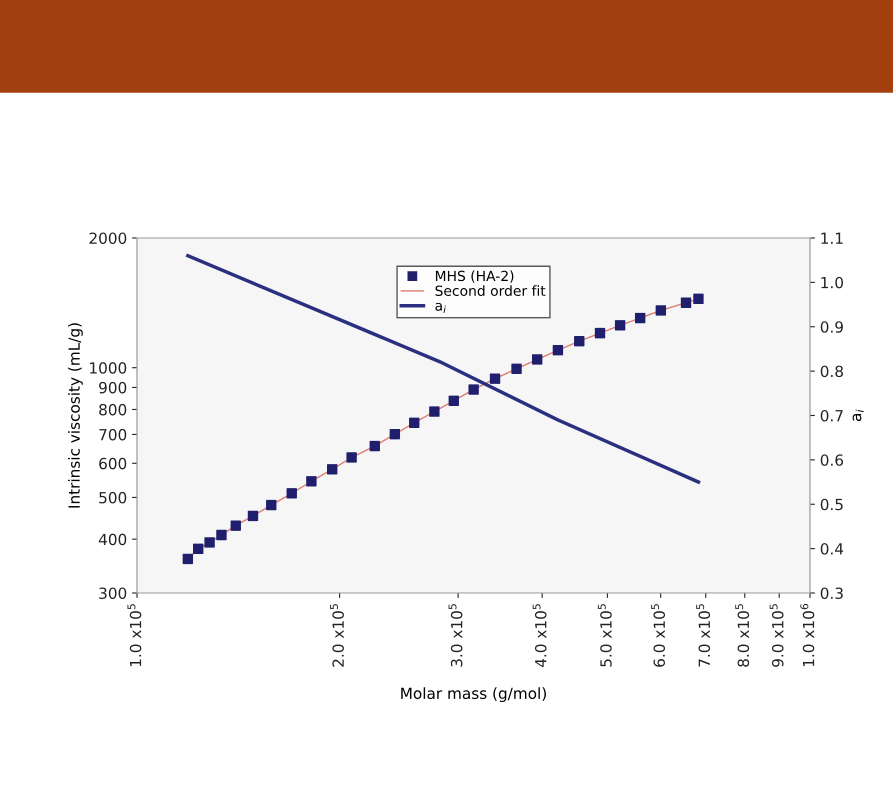 This screenshot has height=799, width=893. What do you see at coordinates (112, 410) in the screenshot?
I see `y-tick-label: 800` at bounding box center [112, 410].